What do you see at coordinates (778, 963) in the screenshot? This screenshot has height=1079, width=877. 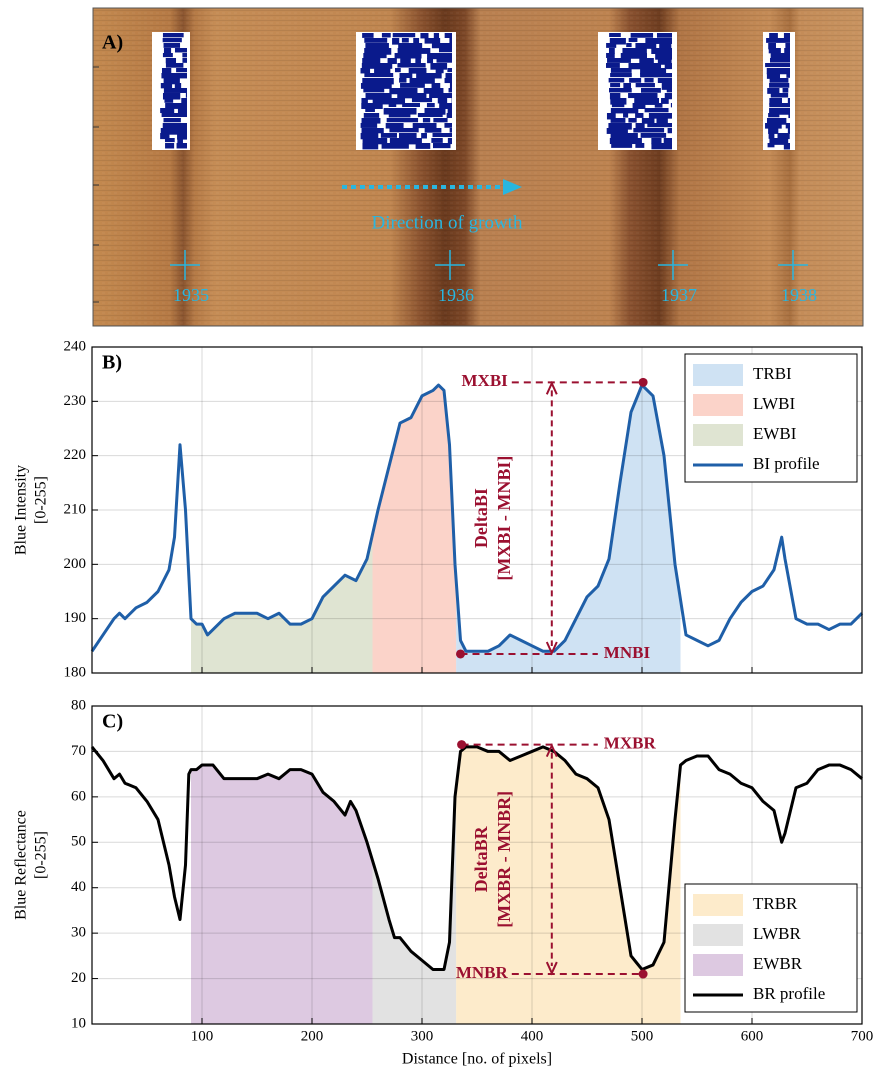 I see `legend-label: EWBR` at bounding box center [778, 963].